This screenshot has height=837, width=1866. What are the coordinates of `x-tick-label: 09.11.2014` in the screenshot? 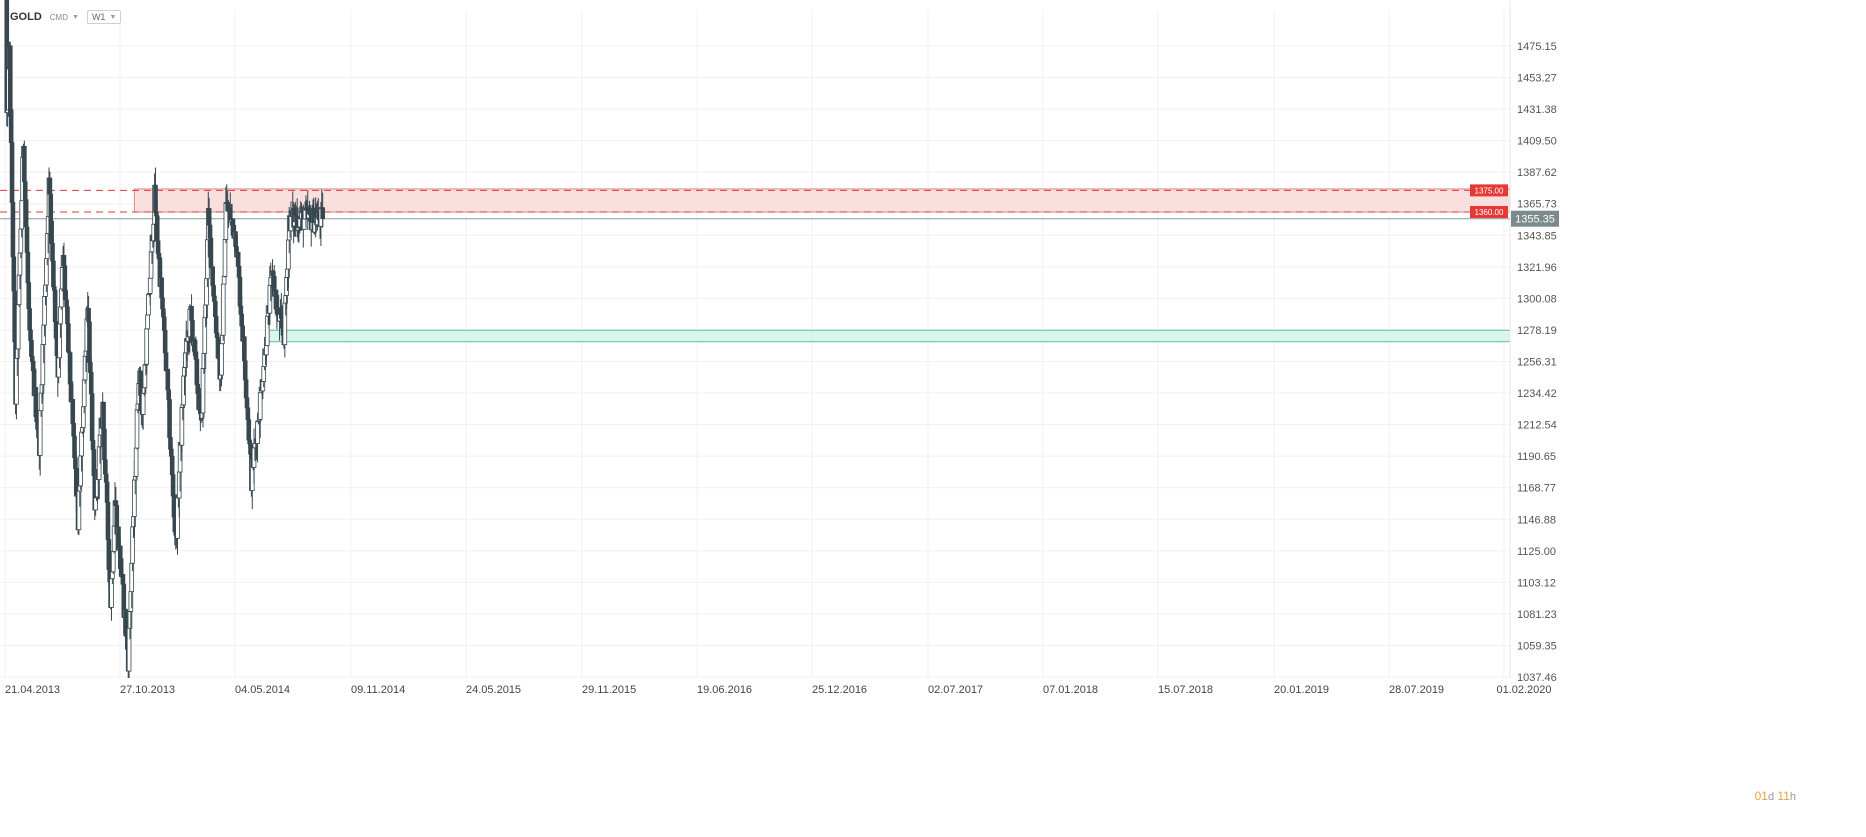 It's located at (378, 690).